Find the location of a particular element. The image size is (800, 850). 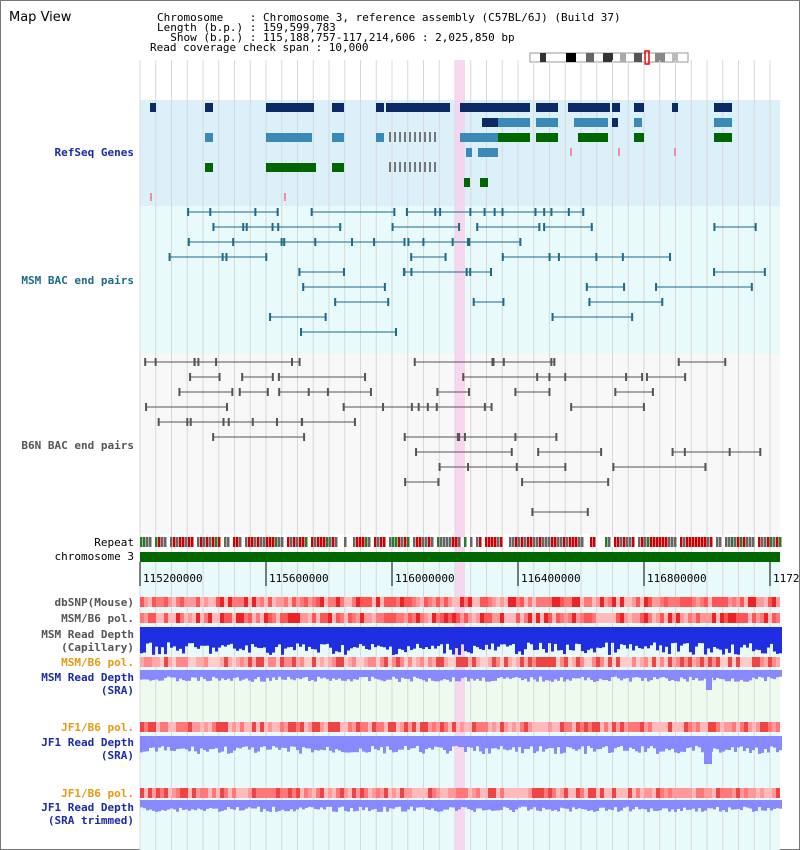

msm-bac-track is located at coordinates (467, 272).